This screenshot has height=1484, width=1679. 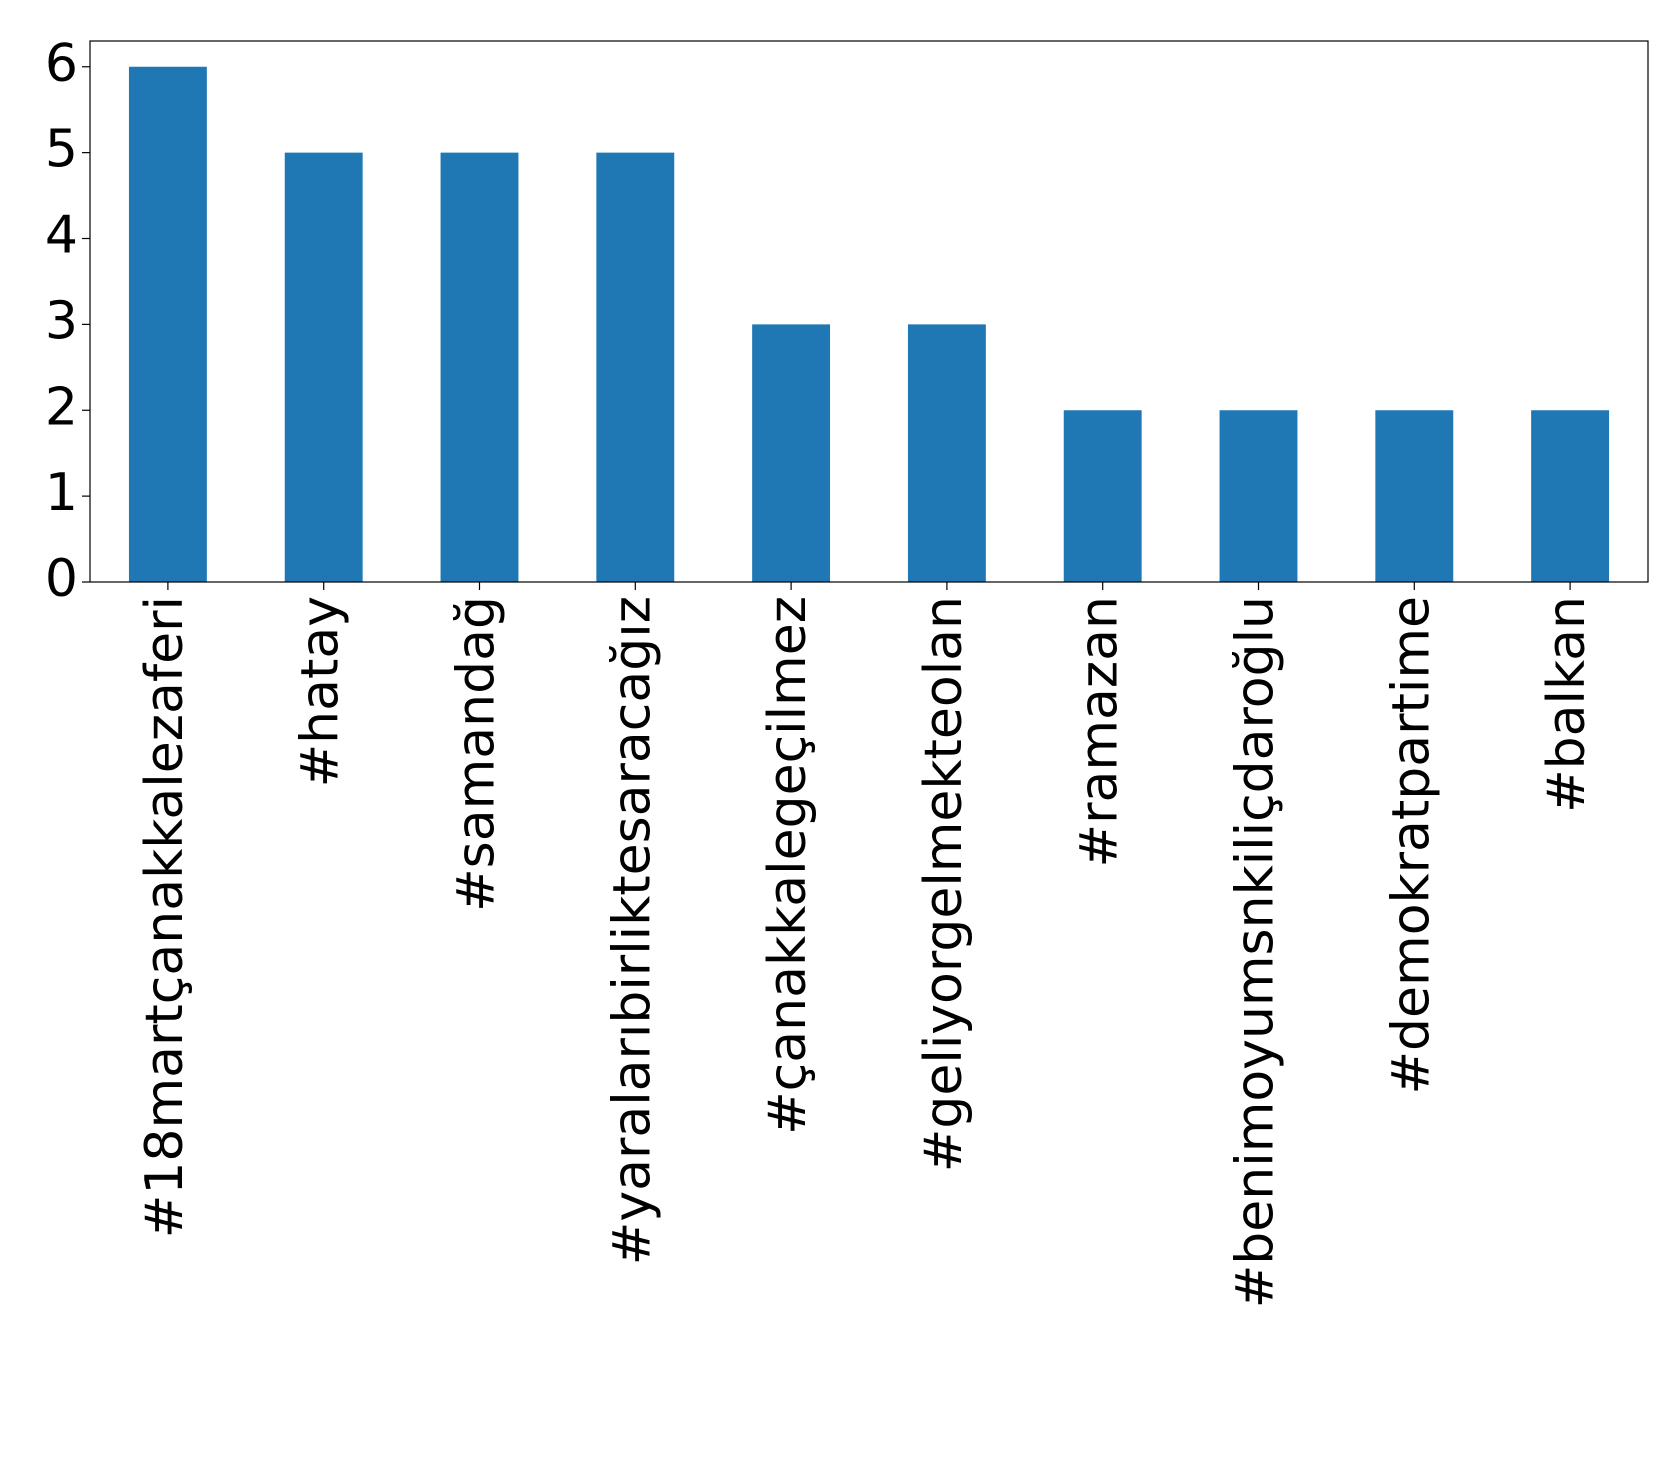 I want to click on x-tick-label: #ramazan, so click(x=1100, y=731).